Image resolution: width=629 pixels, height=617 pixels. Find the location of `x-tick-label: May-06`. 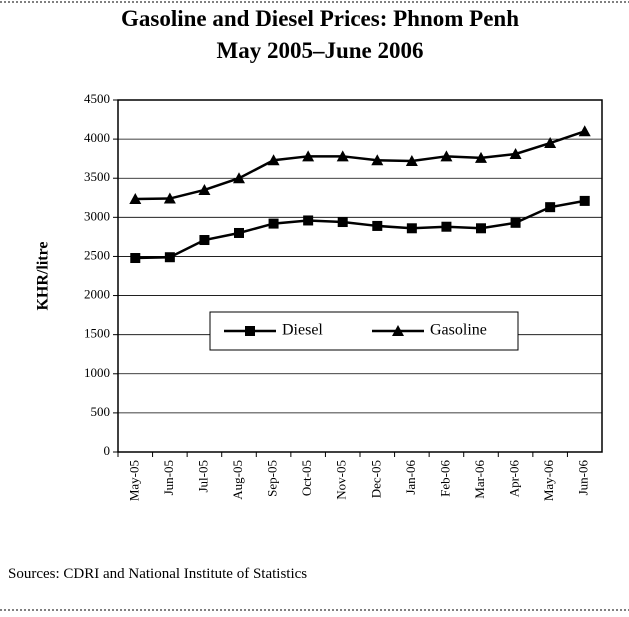

x-tick-label: May-06 is located at coordinates (548, 481).